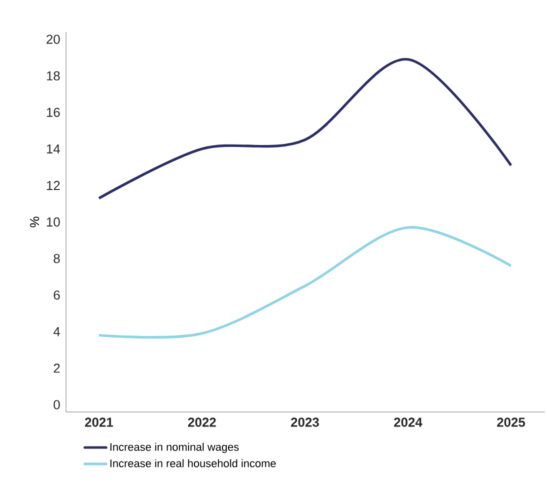  What do you see at coordinates (53, 185) in the screenshot?
I see `y-tick-label: 12` at bounding box center [53, 185].